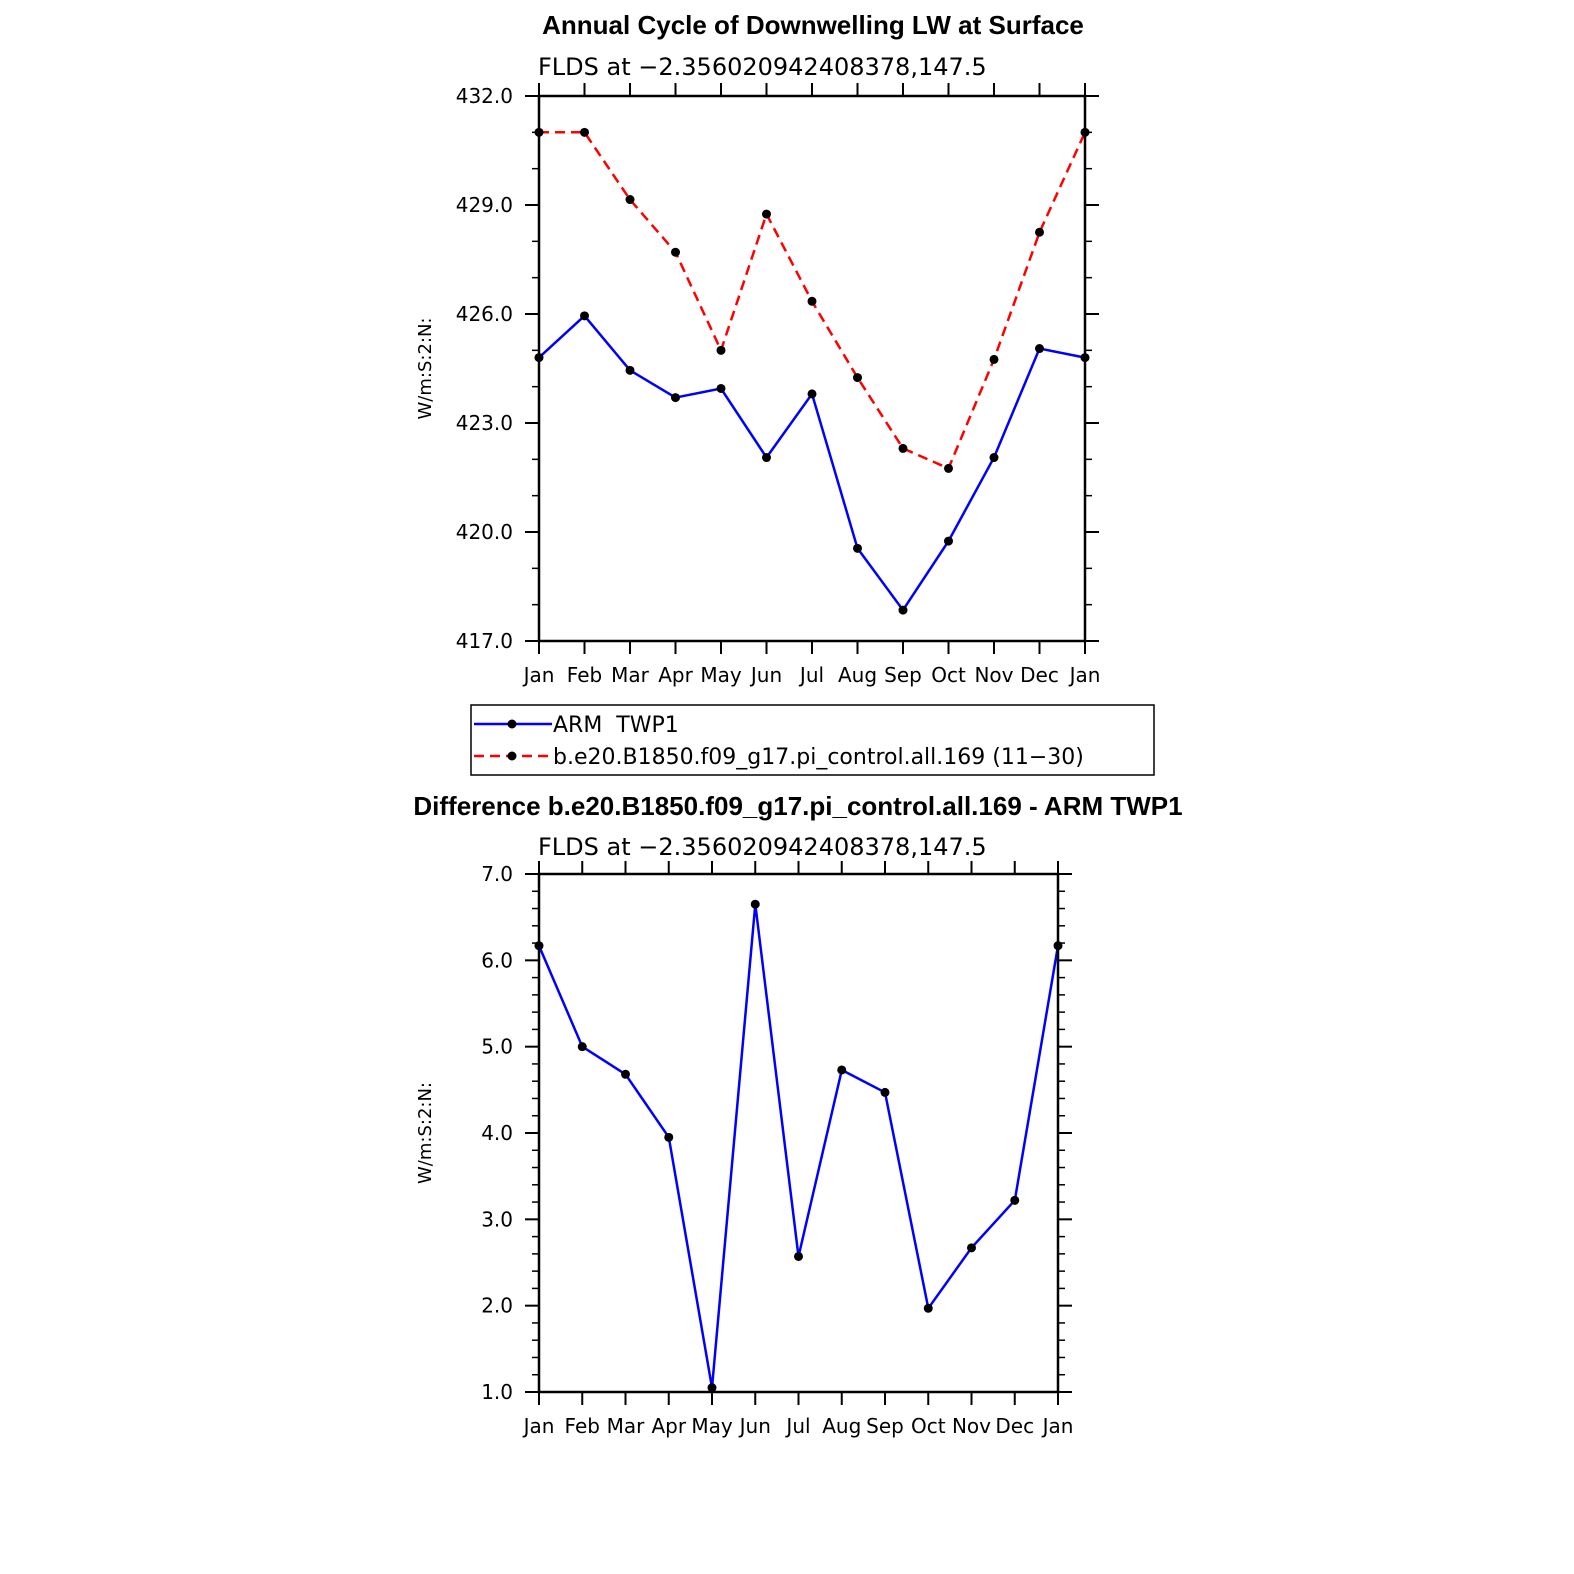 Image resolution: width=1574 pixels, height=1574 pixels. What do you see at coordinates (497, 874) in the screenshot?
I see `y-tick-label: 7.0` at bounding box center [497, 874].